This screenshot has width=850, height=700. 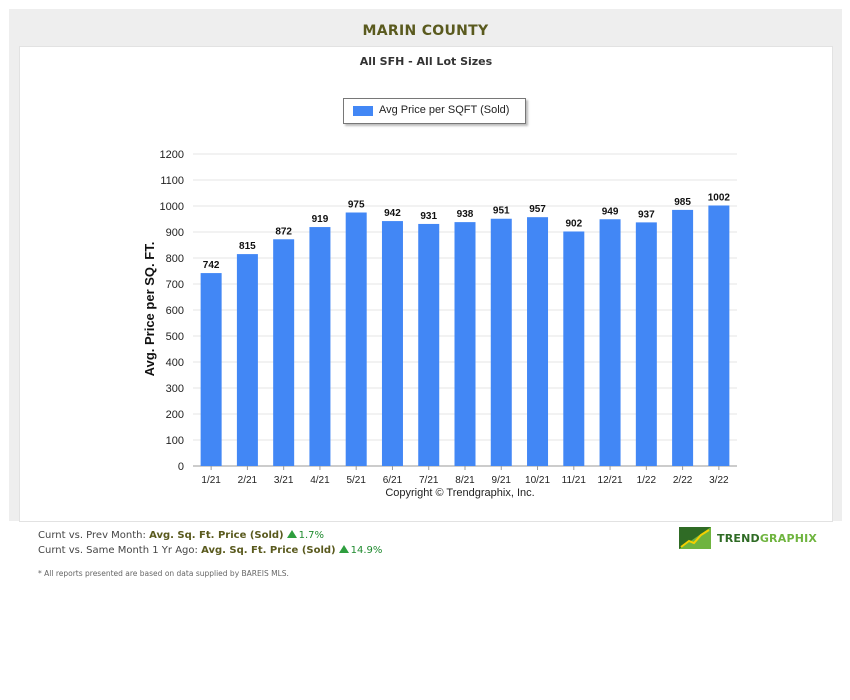 I want to click on stat-prev-month-metric: Avg. Sq. Ft. Price (Sold), so click(x=216, y=535).